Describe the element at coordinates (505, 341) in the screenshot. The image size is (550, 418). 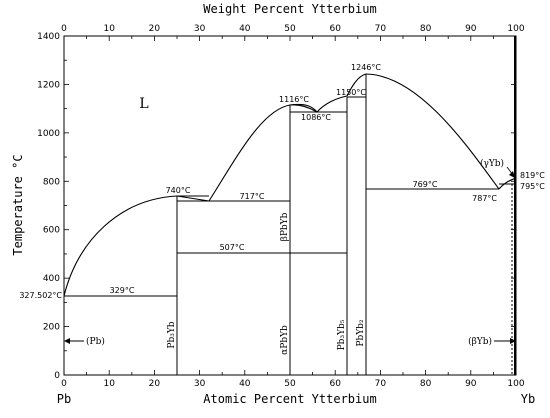
I see `yb-arrow-icon` at that location.